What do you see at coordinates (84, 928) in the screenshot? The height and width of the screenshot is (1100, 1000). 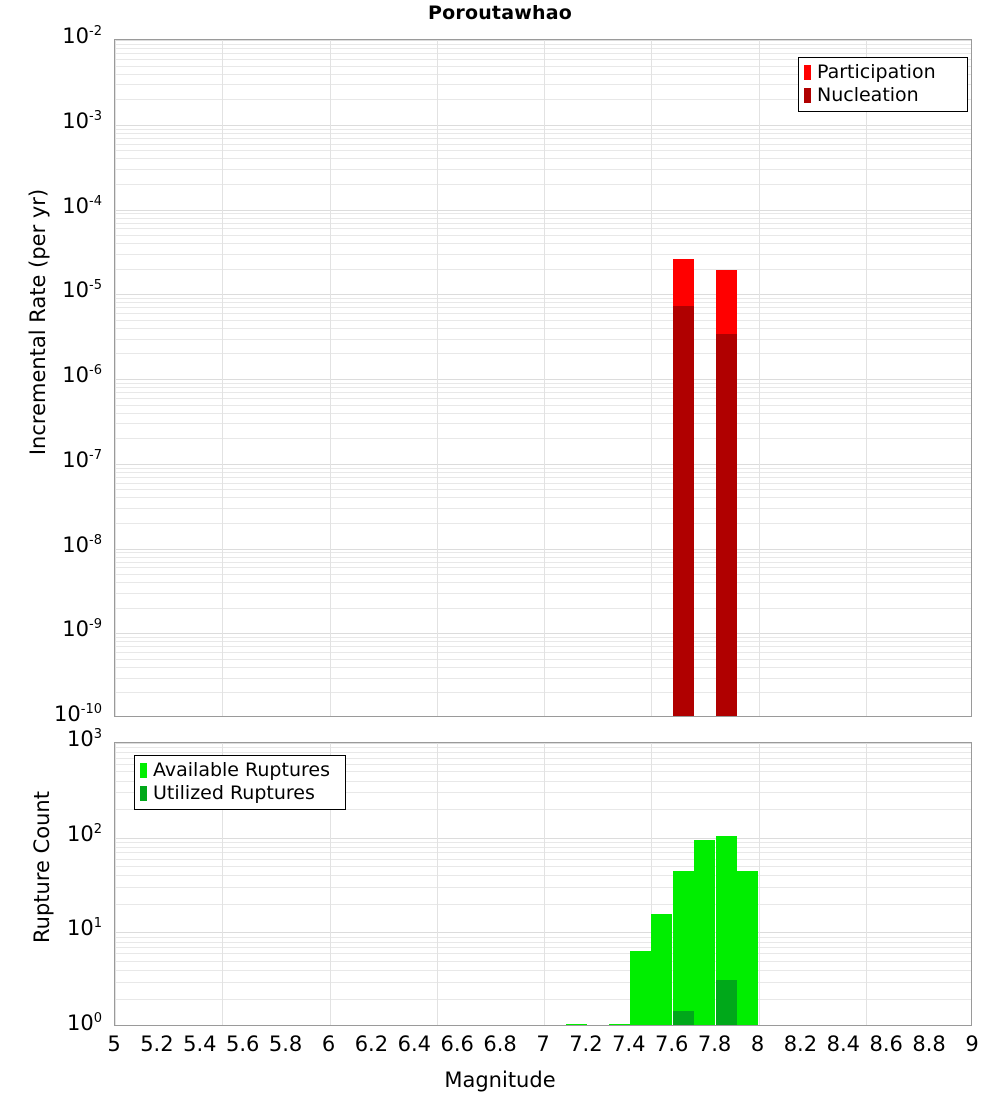 I see `y-tick-label: 10¹` at bounding box center [84, 928].